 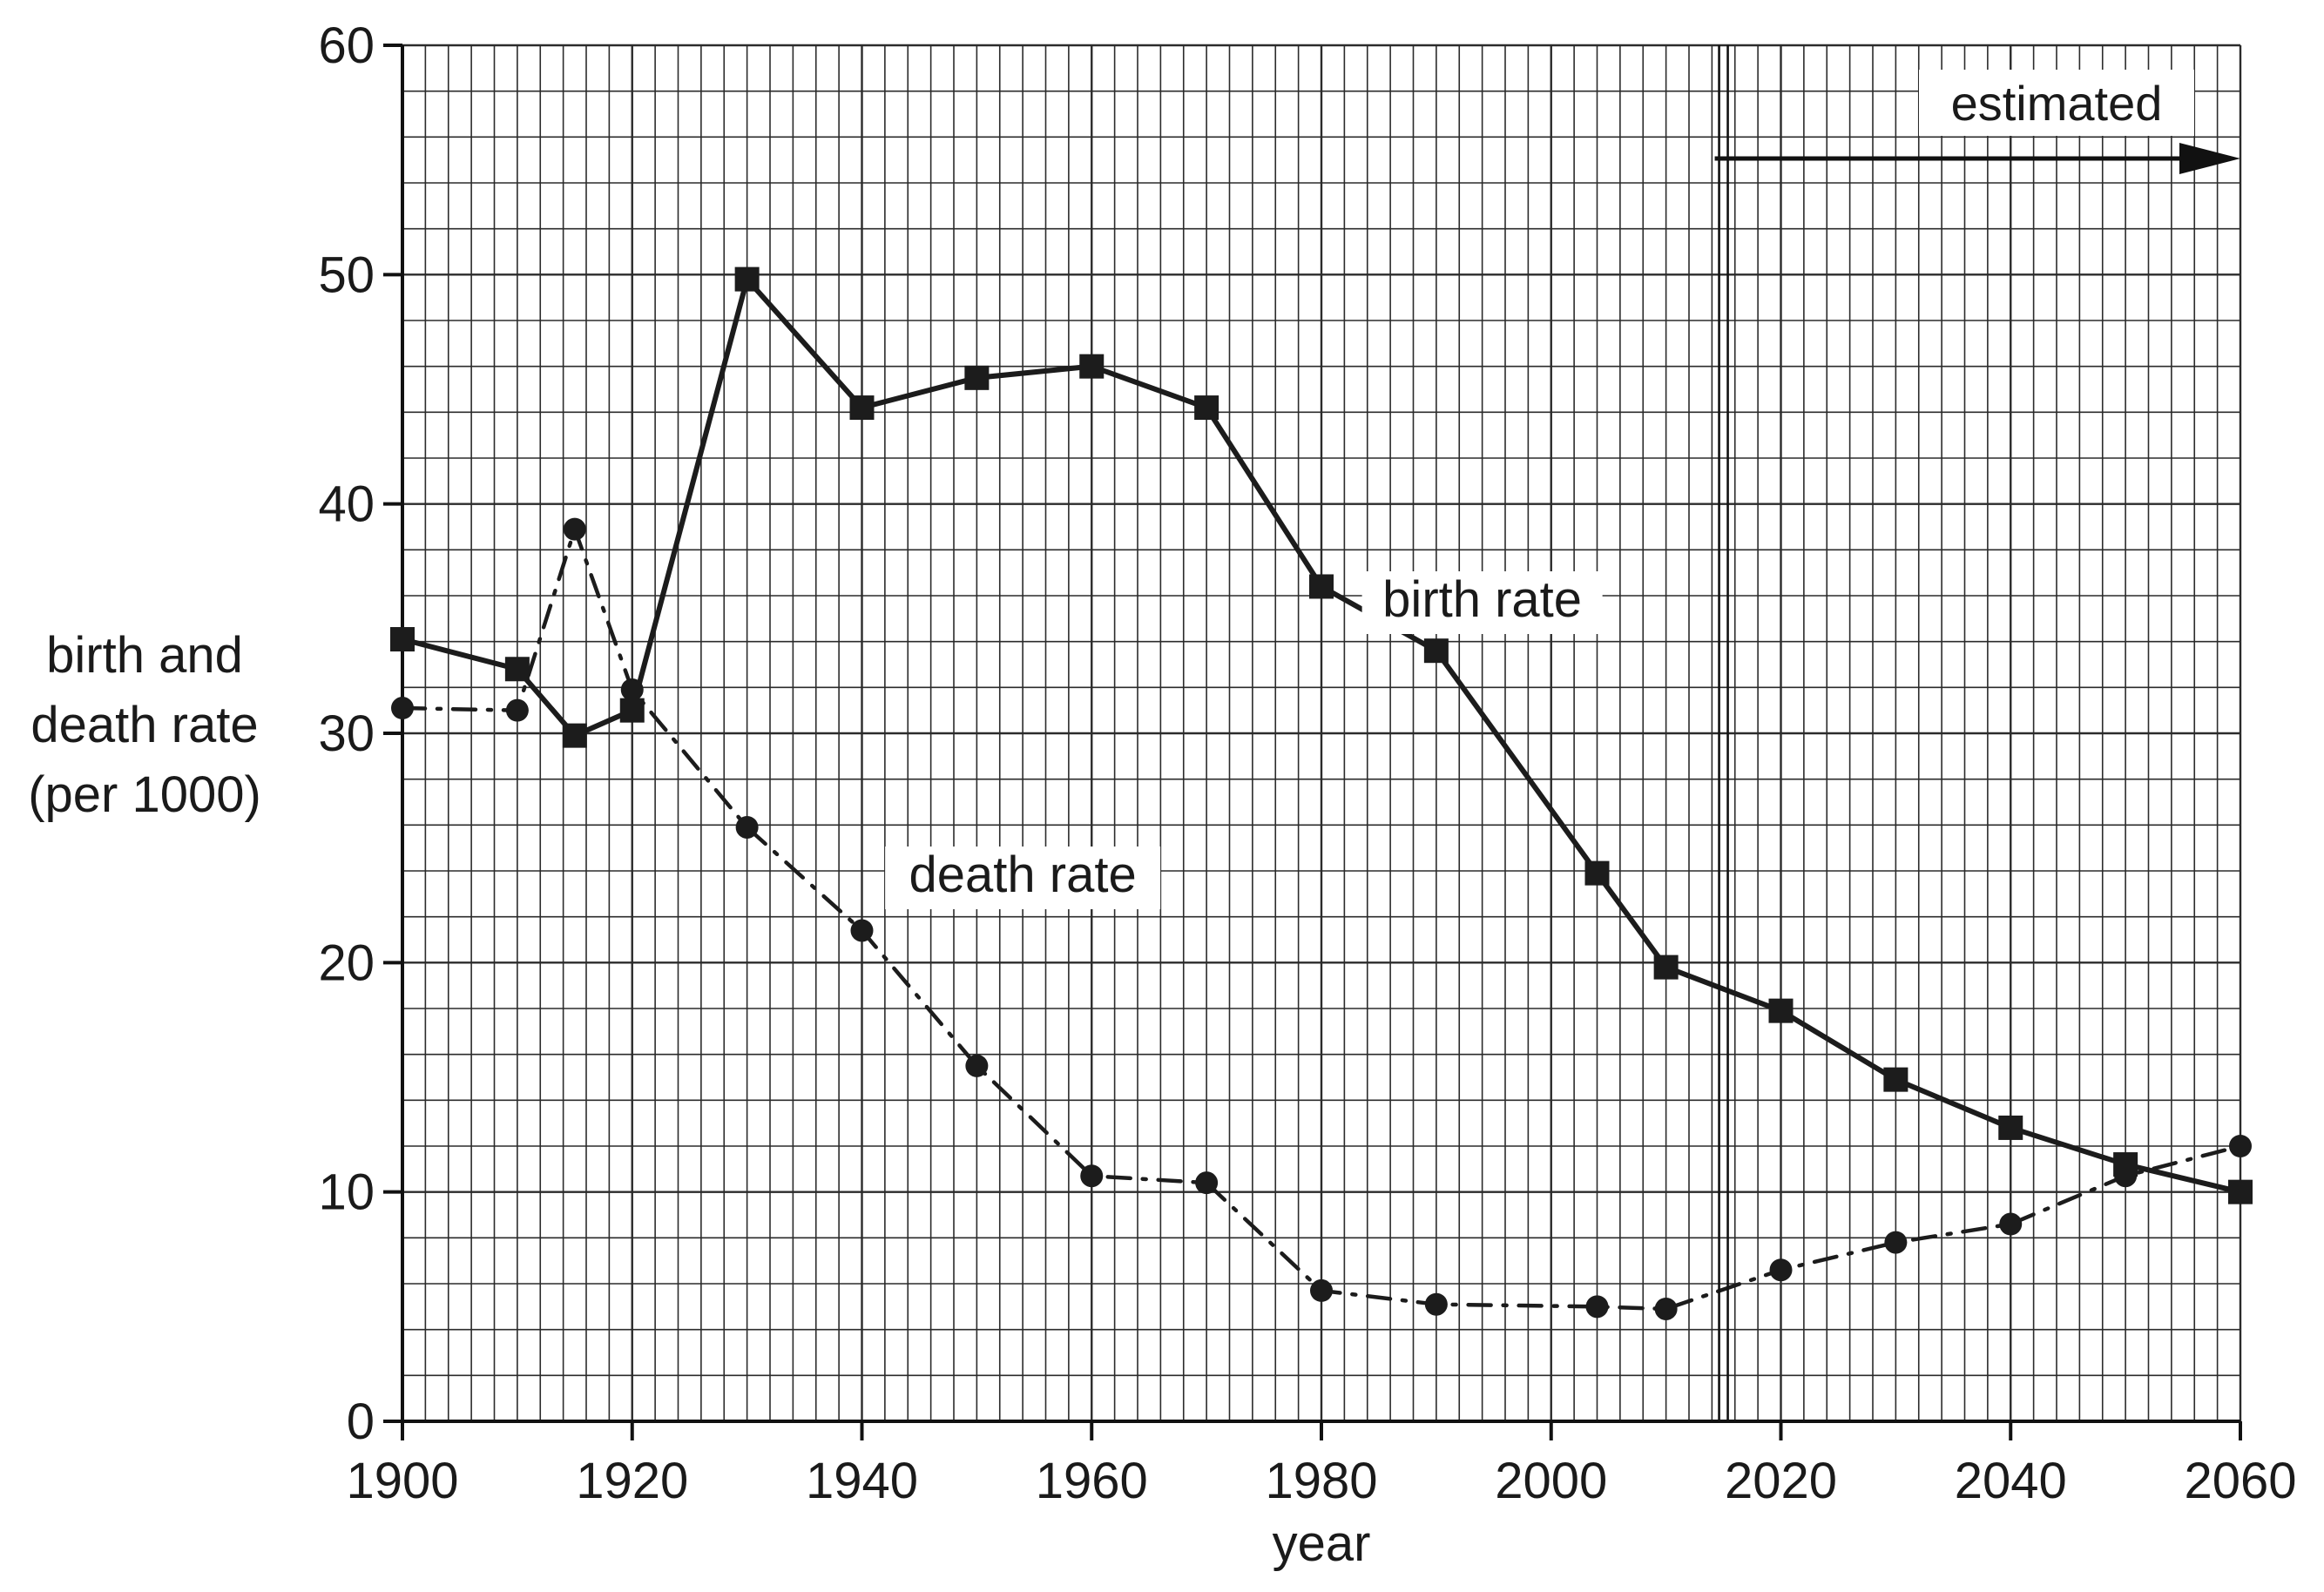 I want to click on y-tick-label: 10, so click(x=346, y=1192).